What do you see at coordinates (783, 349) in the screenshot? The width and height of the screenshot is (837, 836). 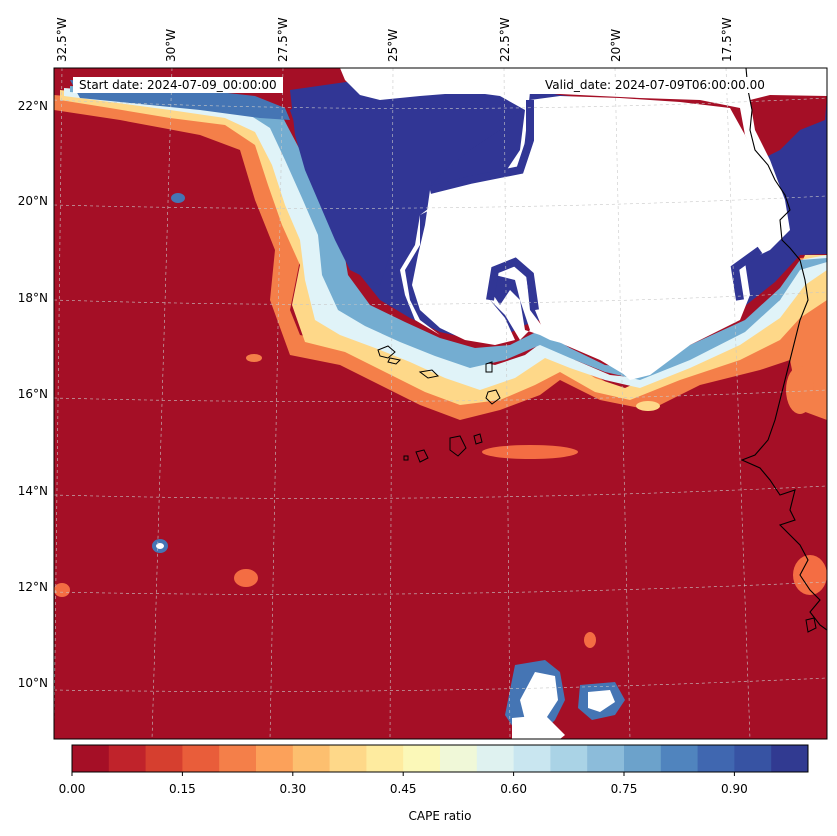 I see `africa-coastline` at bounding box center [783, 349].